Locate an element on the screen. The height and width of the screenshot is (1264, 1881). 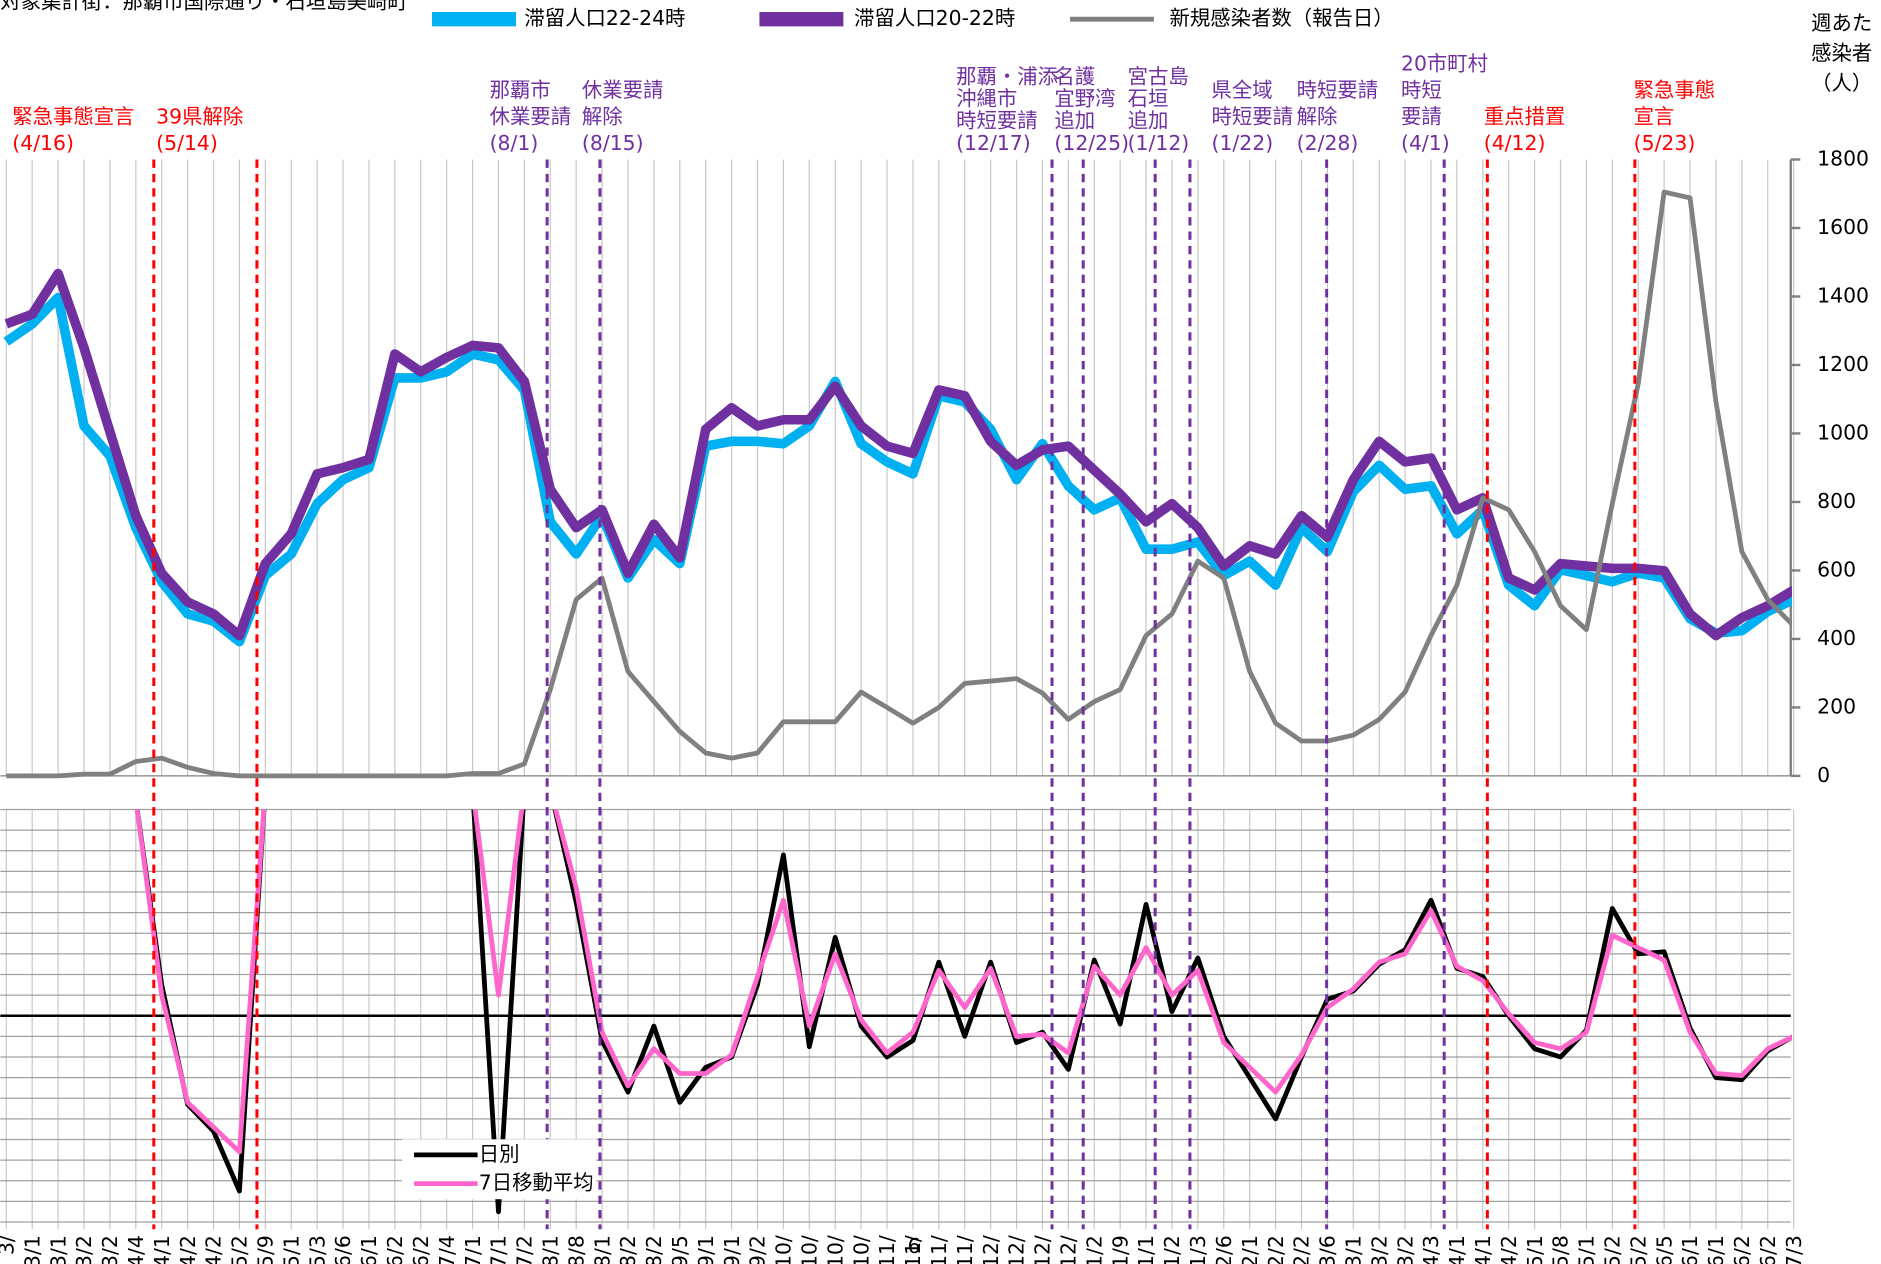
x-tick-label: 3/ is located at coordinates (9, 1245).